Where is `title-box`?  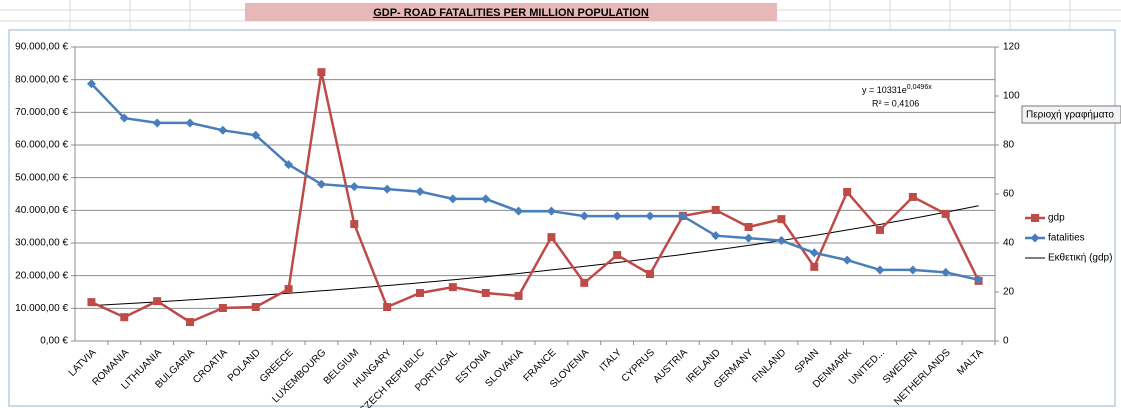
title-box is located at coordinates (511, 12).